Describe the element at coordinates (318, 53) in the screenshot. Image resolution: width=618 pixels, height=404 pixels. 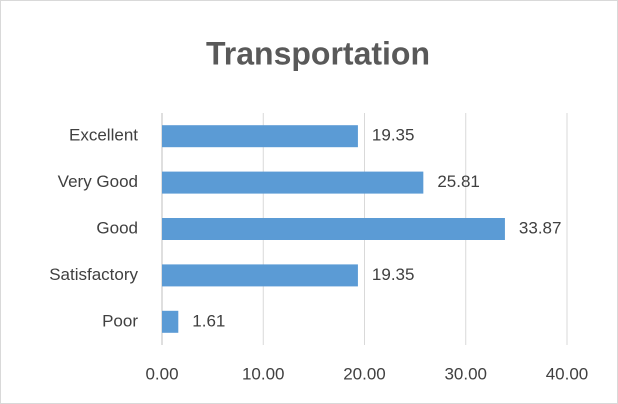
I see `chart-title: Transportation` at that location.